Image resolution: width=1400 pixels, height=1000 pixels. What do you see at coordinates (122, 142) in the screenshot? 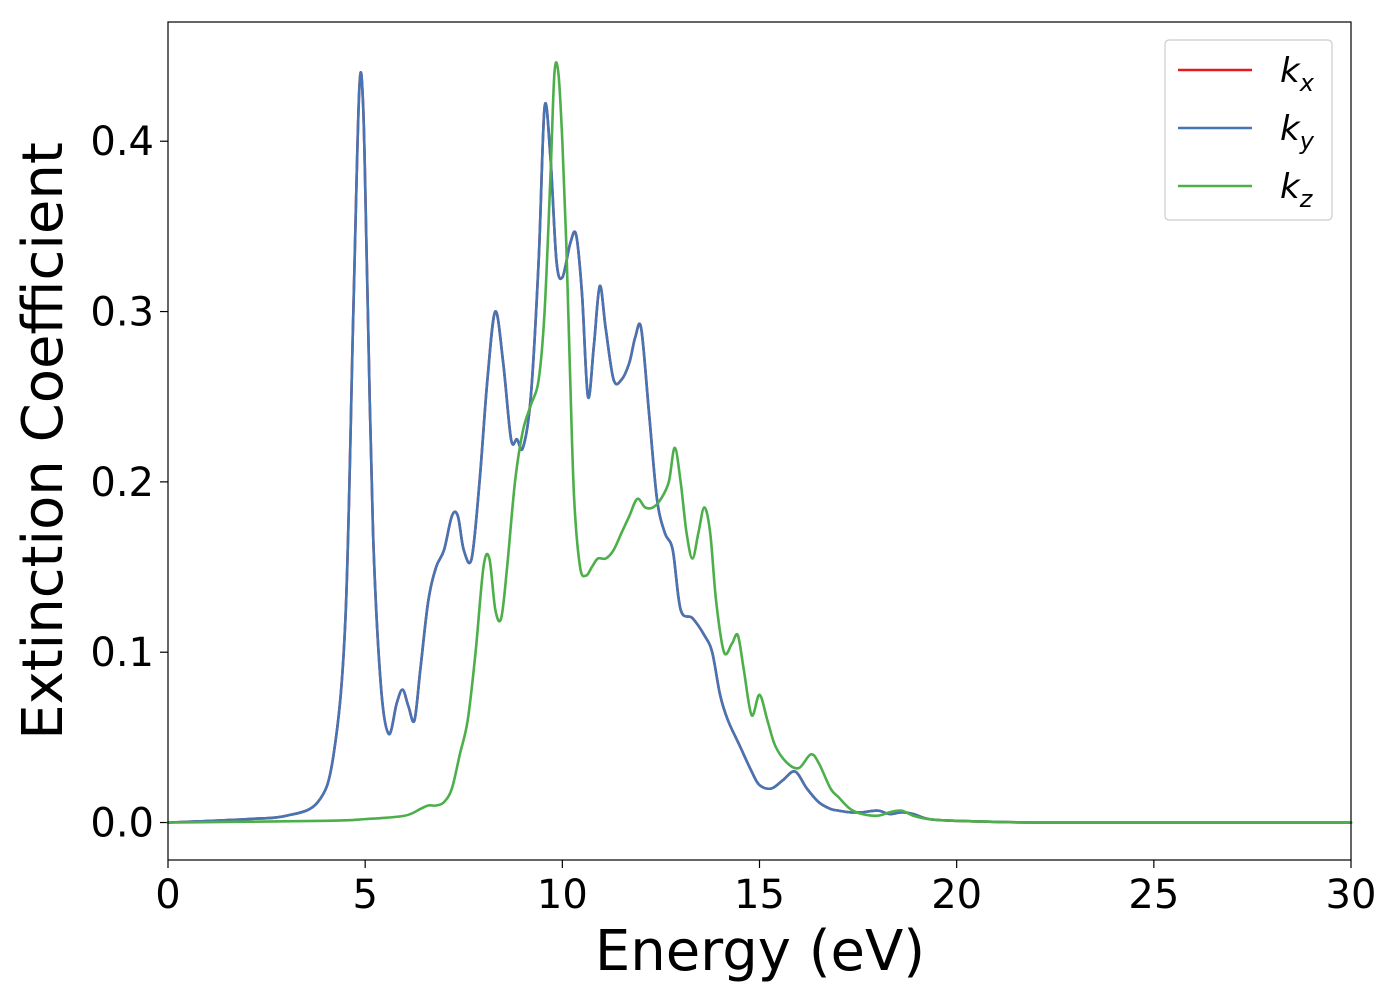
I see `y-tick-label: 0.4` at bounding box center [122, 142].